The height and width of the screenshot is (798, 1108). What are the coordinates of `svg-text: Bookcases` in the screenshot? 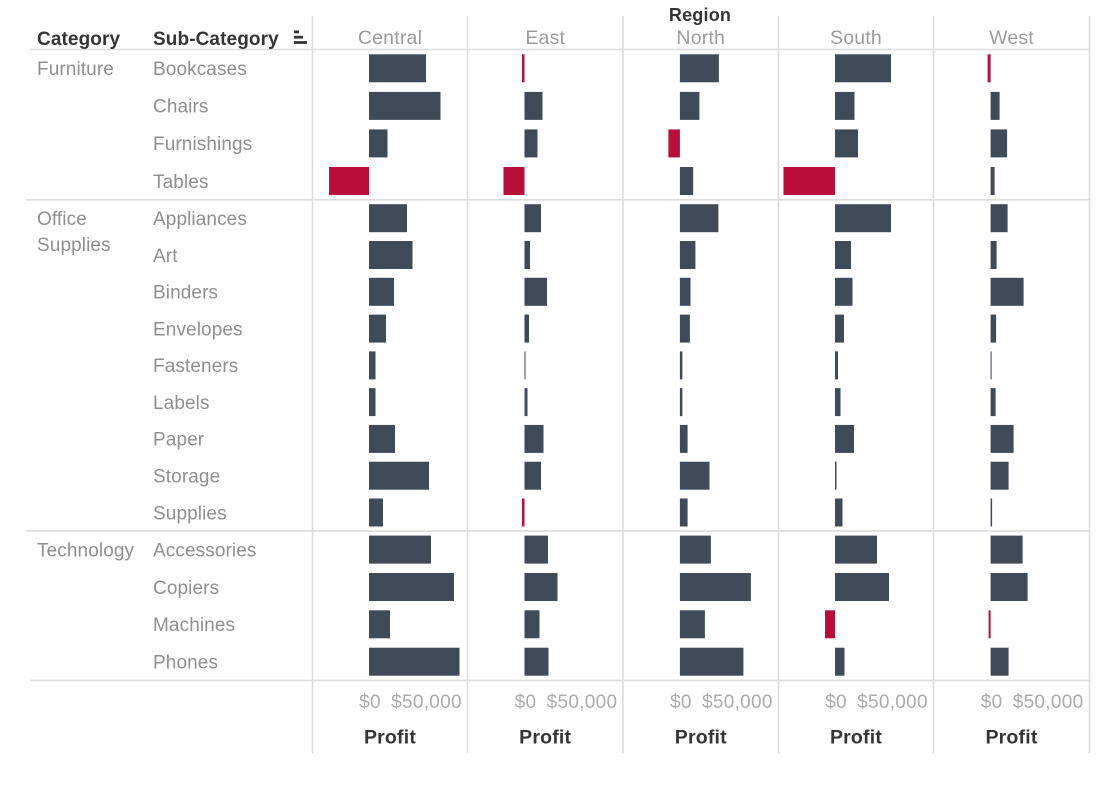 It's located at (200, 69).